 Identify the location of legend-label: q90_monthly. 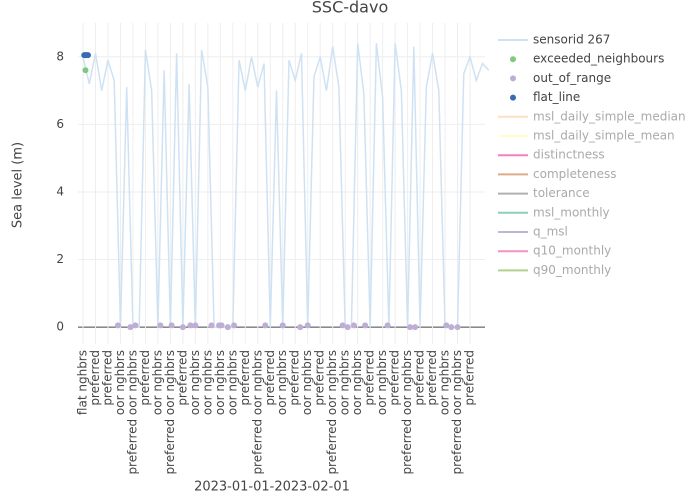
(572, 270).